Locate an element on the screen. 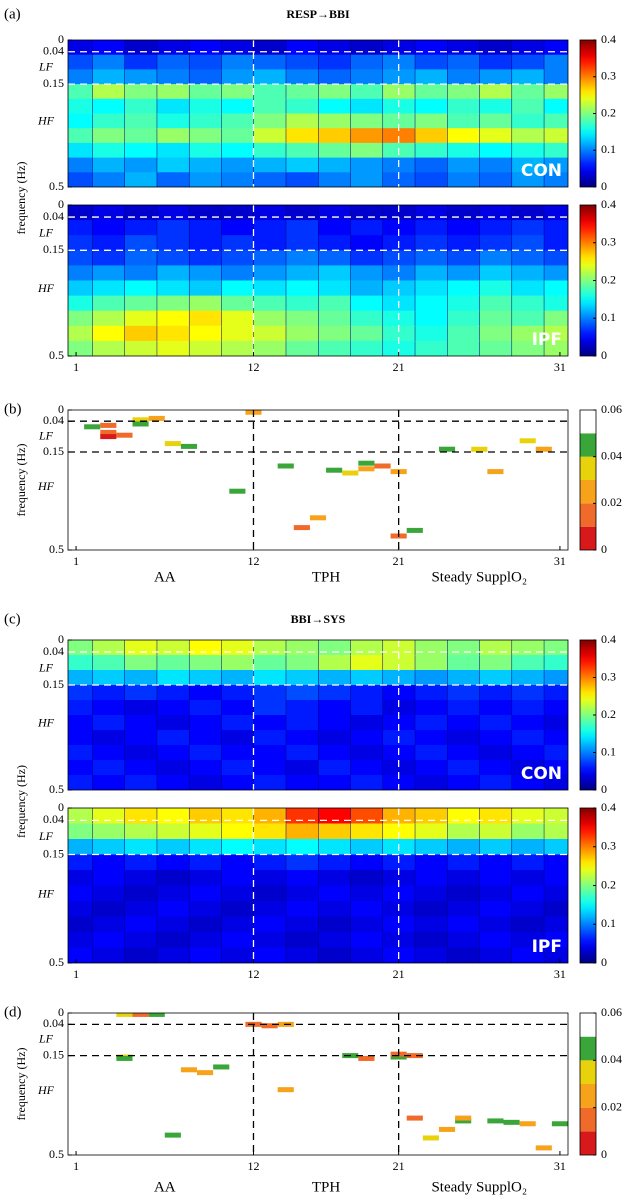 Image resolution: width=622 pixels, height=1198 pixels. panel-title: BBI→SYS is located at coordinates (318, 619).